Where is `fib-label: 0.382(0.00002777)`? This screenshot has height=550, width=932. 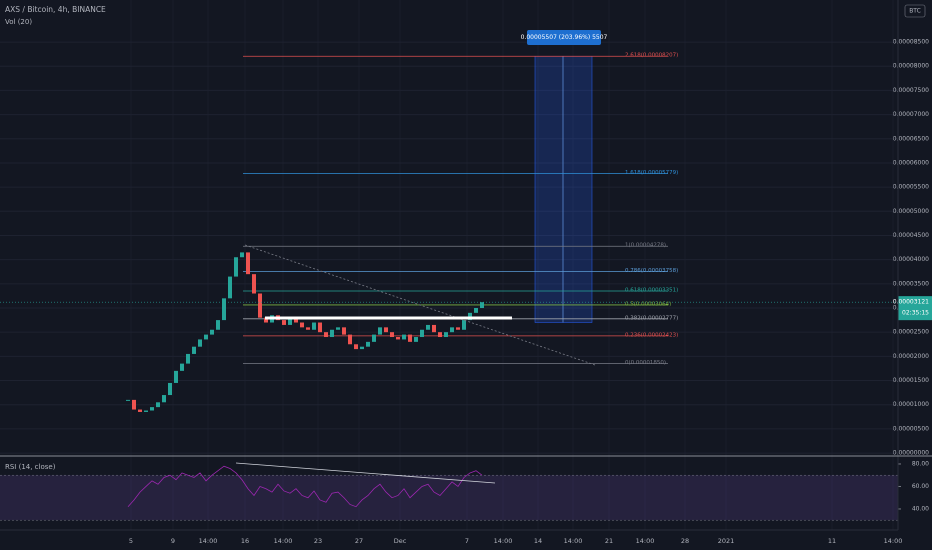
fib-label: 0.382(0.00002777) is located at coordinates (651, 318).